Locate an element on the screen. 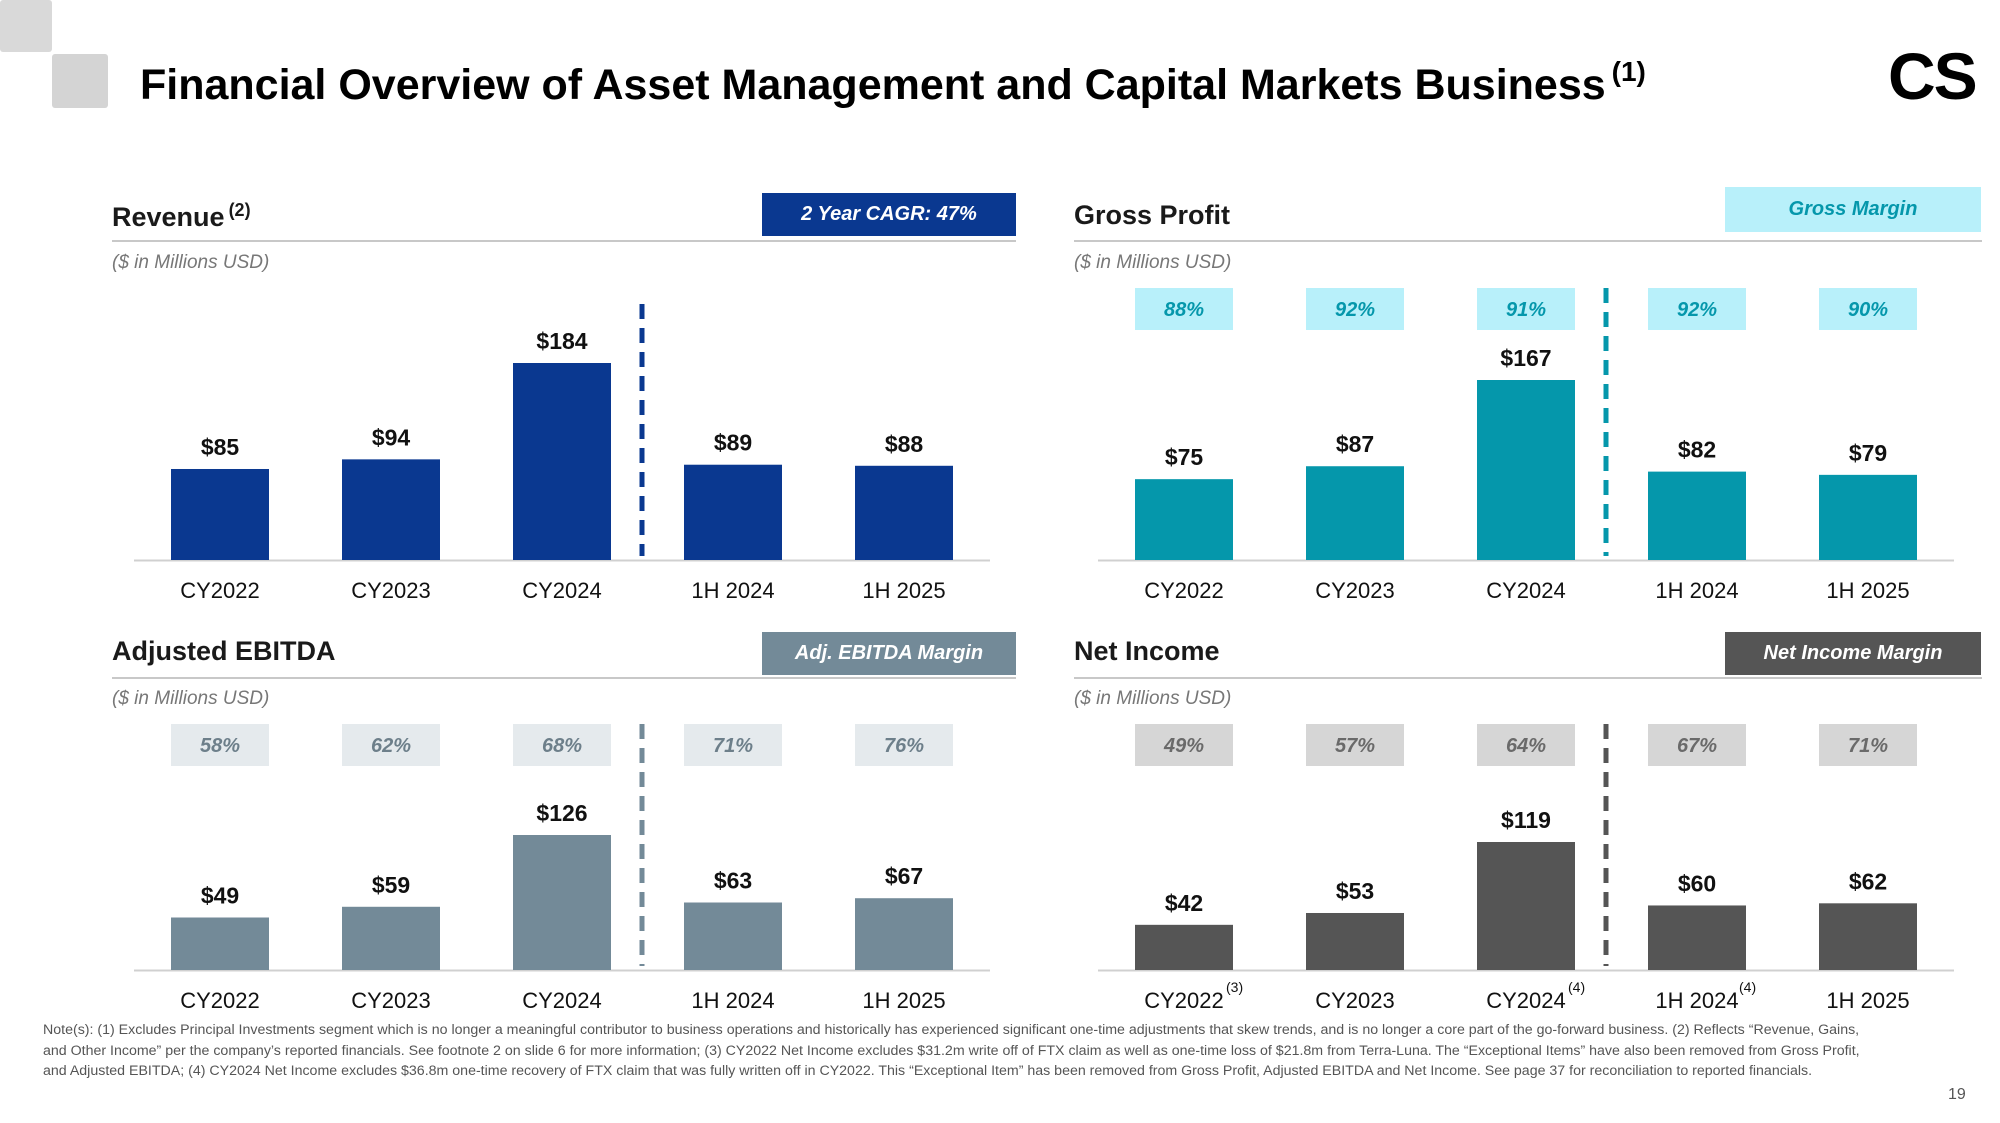 The width and height of the screenshot is (2000, 1123). category-label-gross_profit-1: CY2023 is located at coordinates (1355, 590).